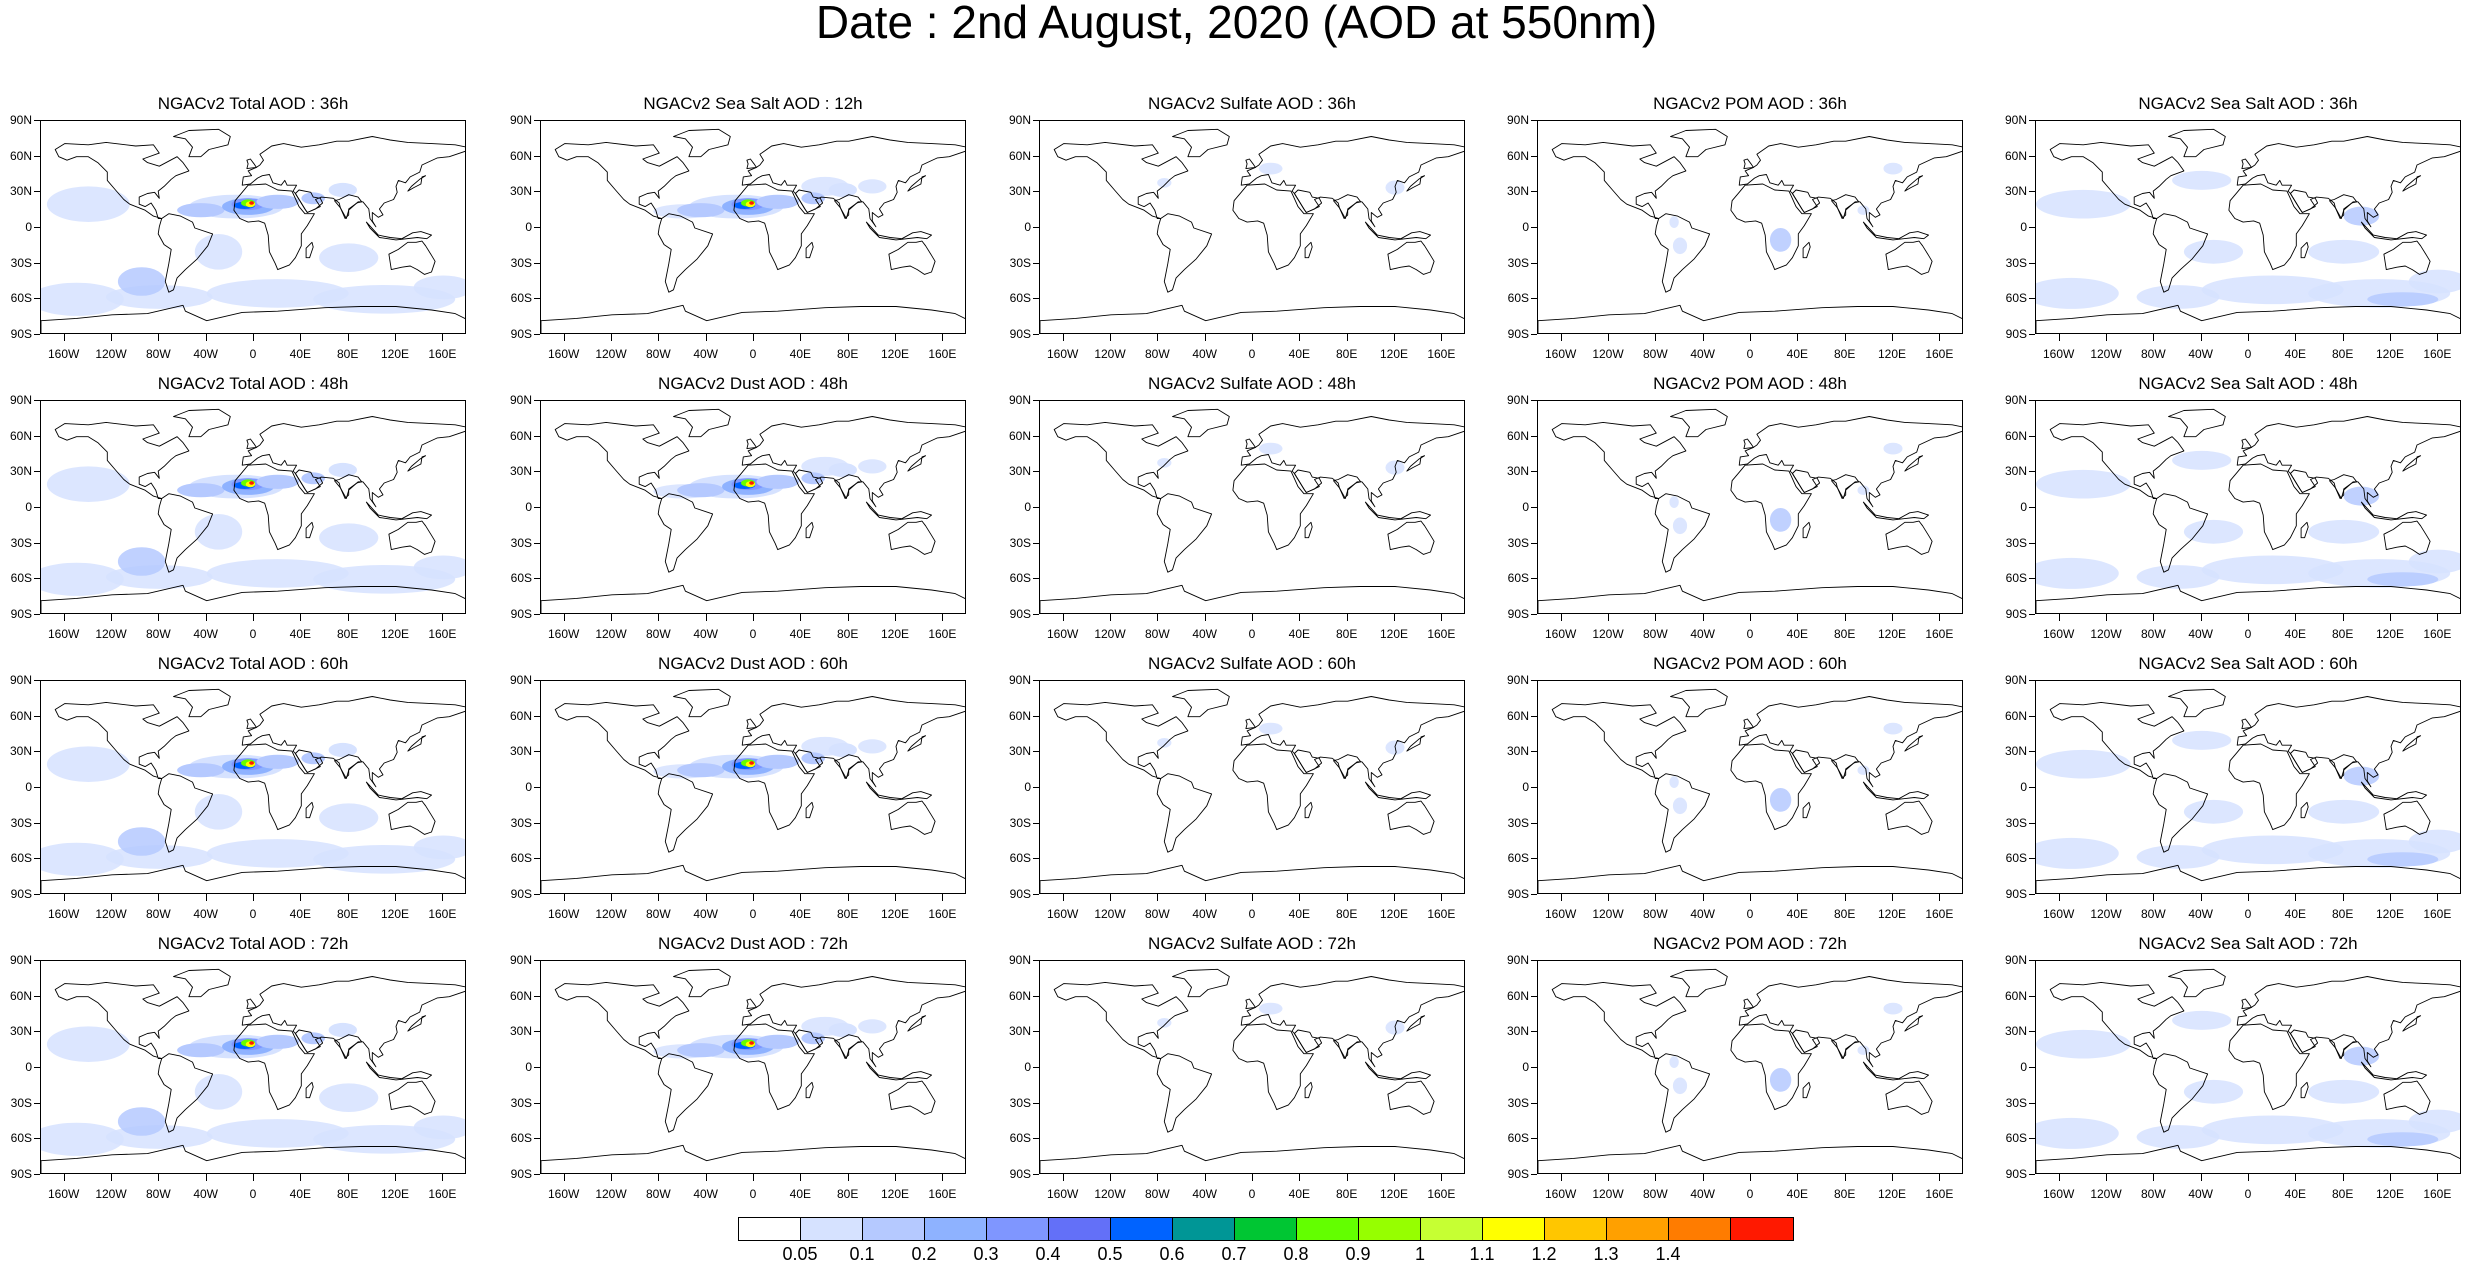 The width and height of the screenshot is (2473, 1264). Describe the element at coordinates (1252, 230) in the screenshot. I see `coastlines` at that location.